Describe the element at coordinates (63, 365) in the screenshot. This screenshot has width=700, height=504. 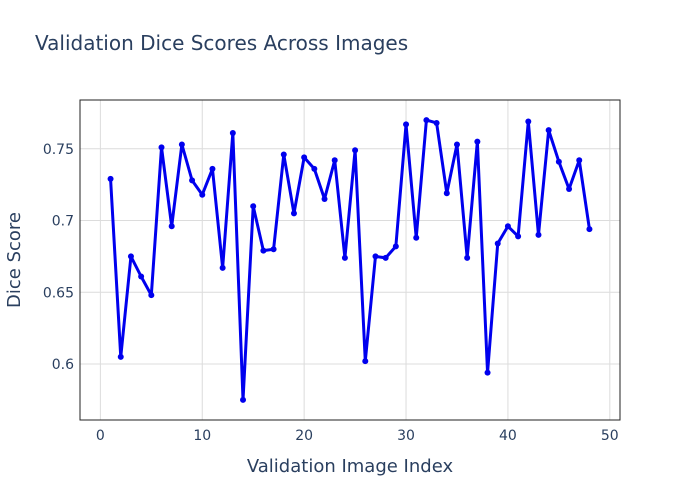
I see `y-tick-label: 0.6` at that location.